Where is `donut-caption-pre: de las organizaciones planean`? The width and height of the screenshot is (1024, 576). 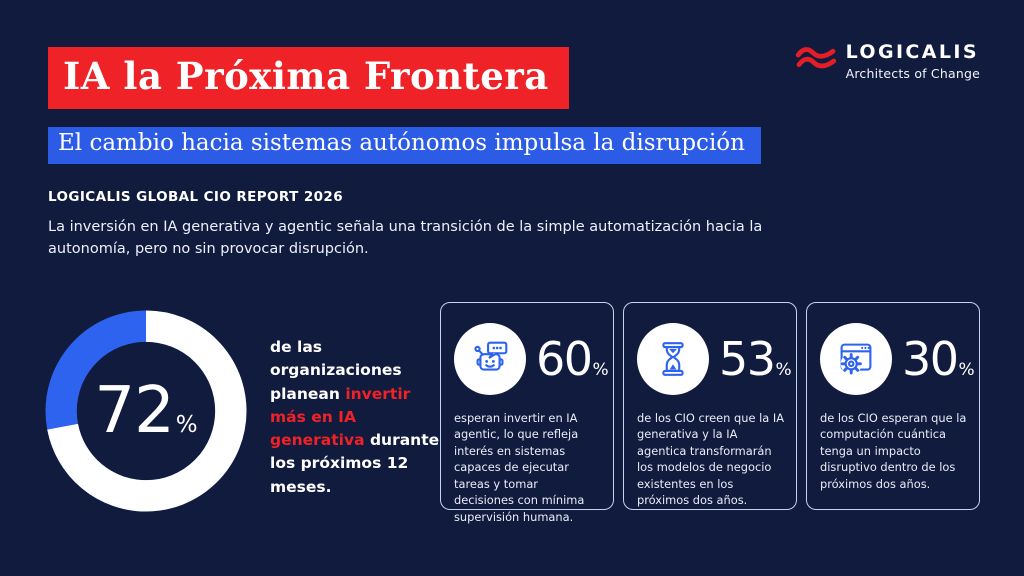 donut-caption-pre: de las organizaciones planean is located at coordinates (336, 370).